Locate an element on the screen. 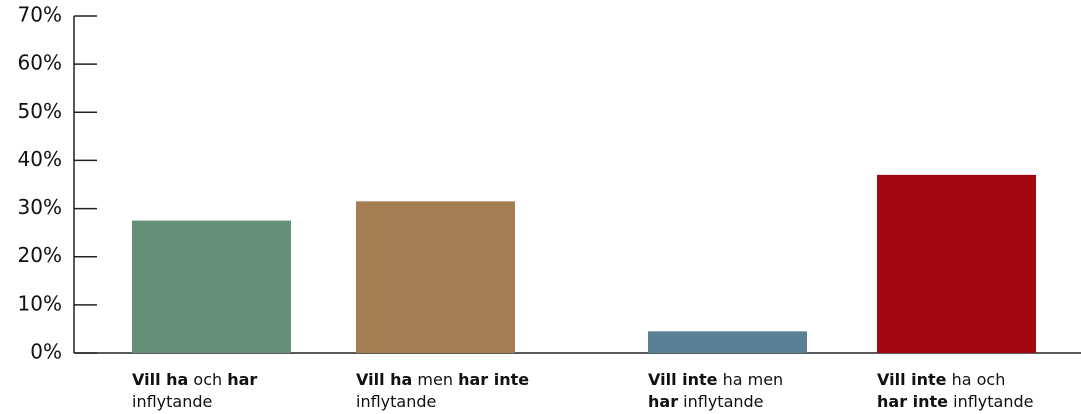 The width and height of the screenshot is (1081, 414). label-run: men is located at coordinates (435, 379).